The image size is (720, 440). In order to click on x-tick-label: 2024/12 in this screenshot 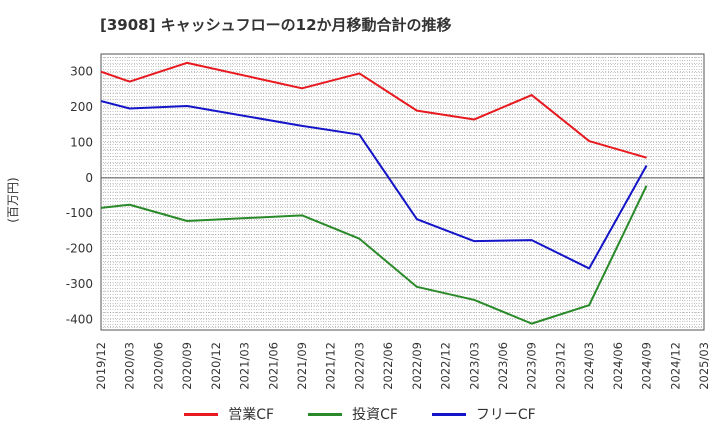, I will do `click(675, 366)`.